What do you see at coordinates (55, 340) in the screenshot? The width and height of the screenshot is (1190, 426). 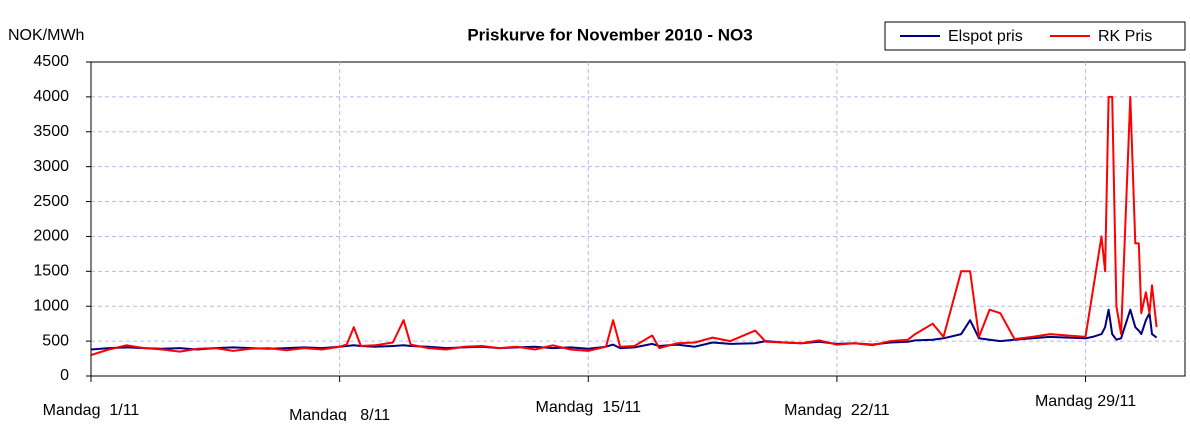 I see `y-tick-label: 500` at bounding box center [55, 340].